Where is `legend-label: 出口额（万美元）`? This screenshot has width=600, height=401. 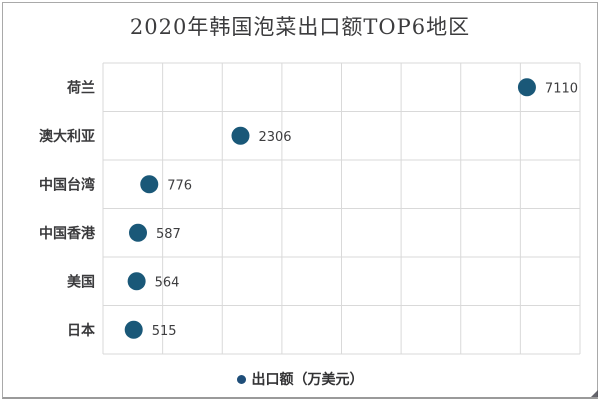 legend-label: 出口额（万美元） is located at coordinates (307, 380).